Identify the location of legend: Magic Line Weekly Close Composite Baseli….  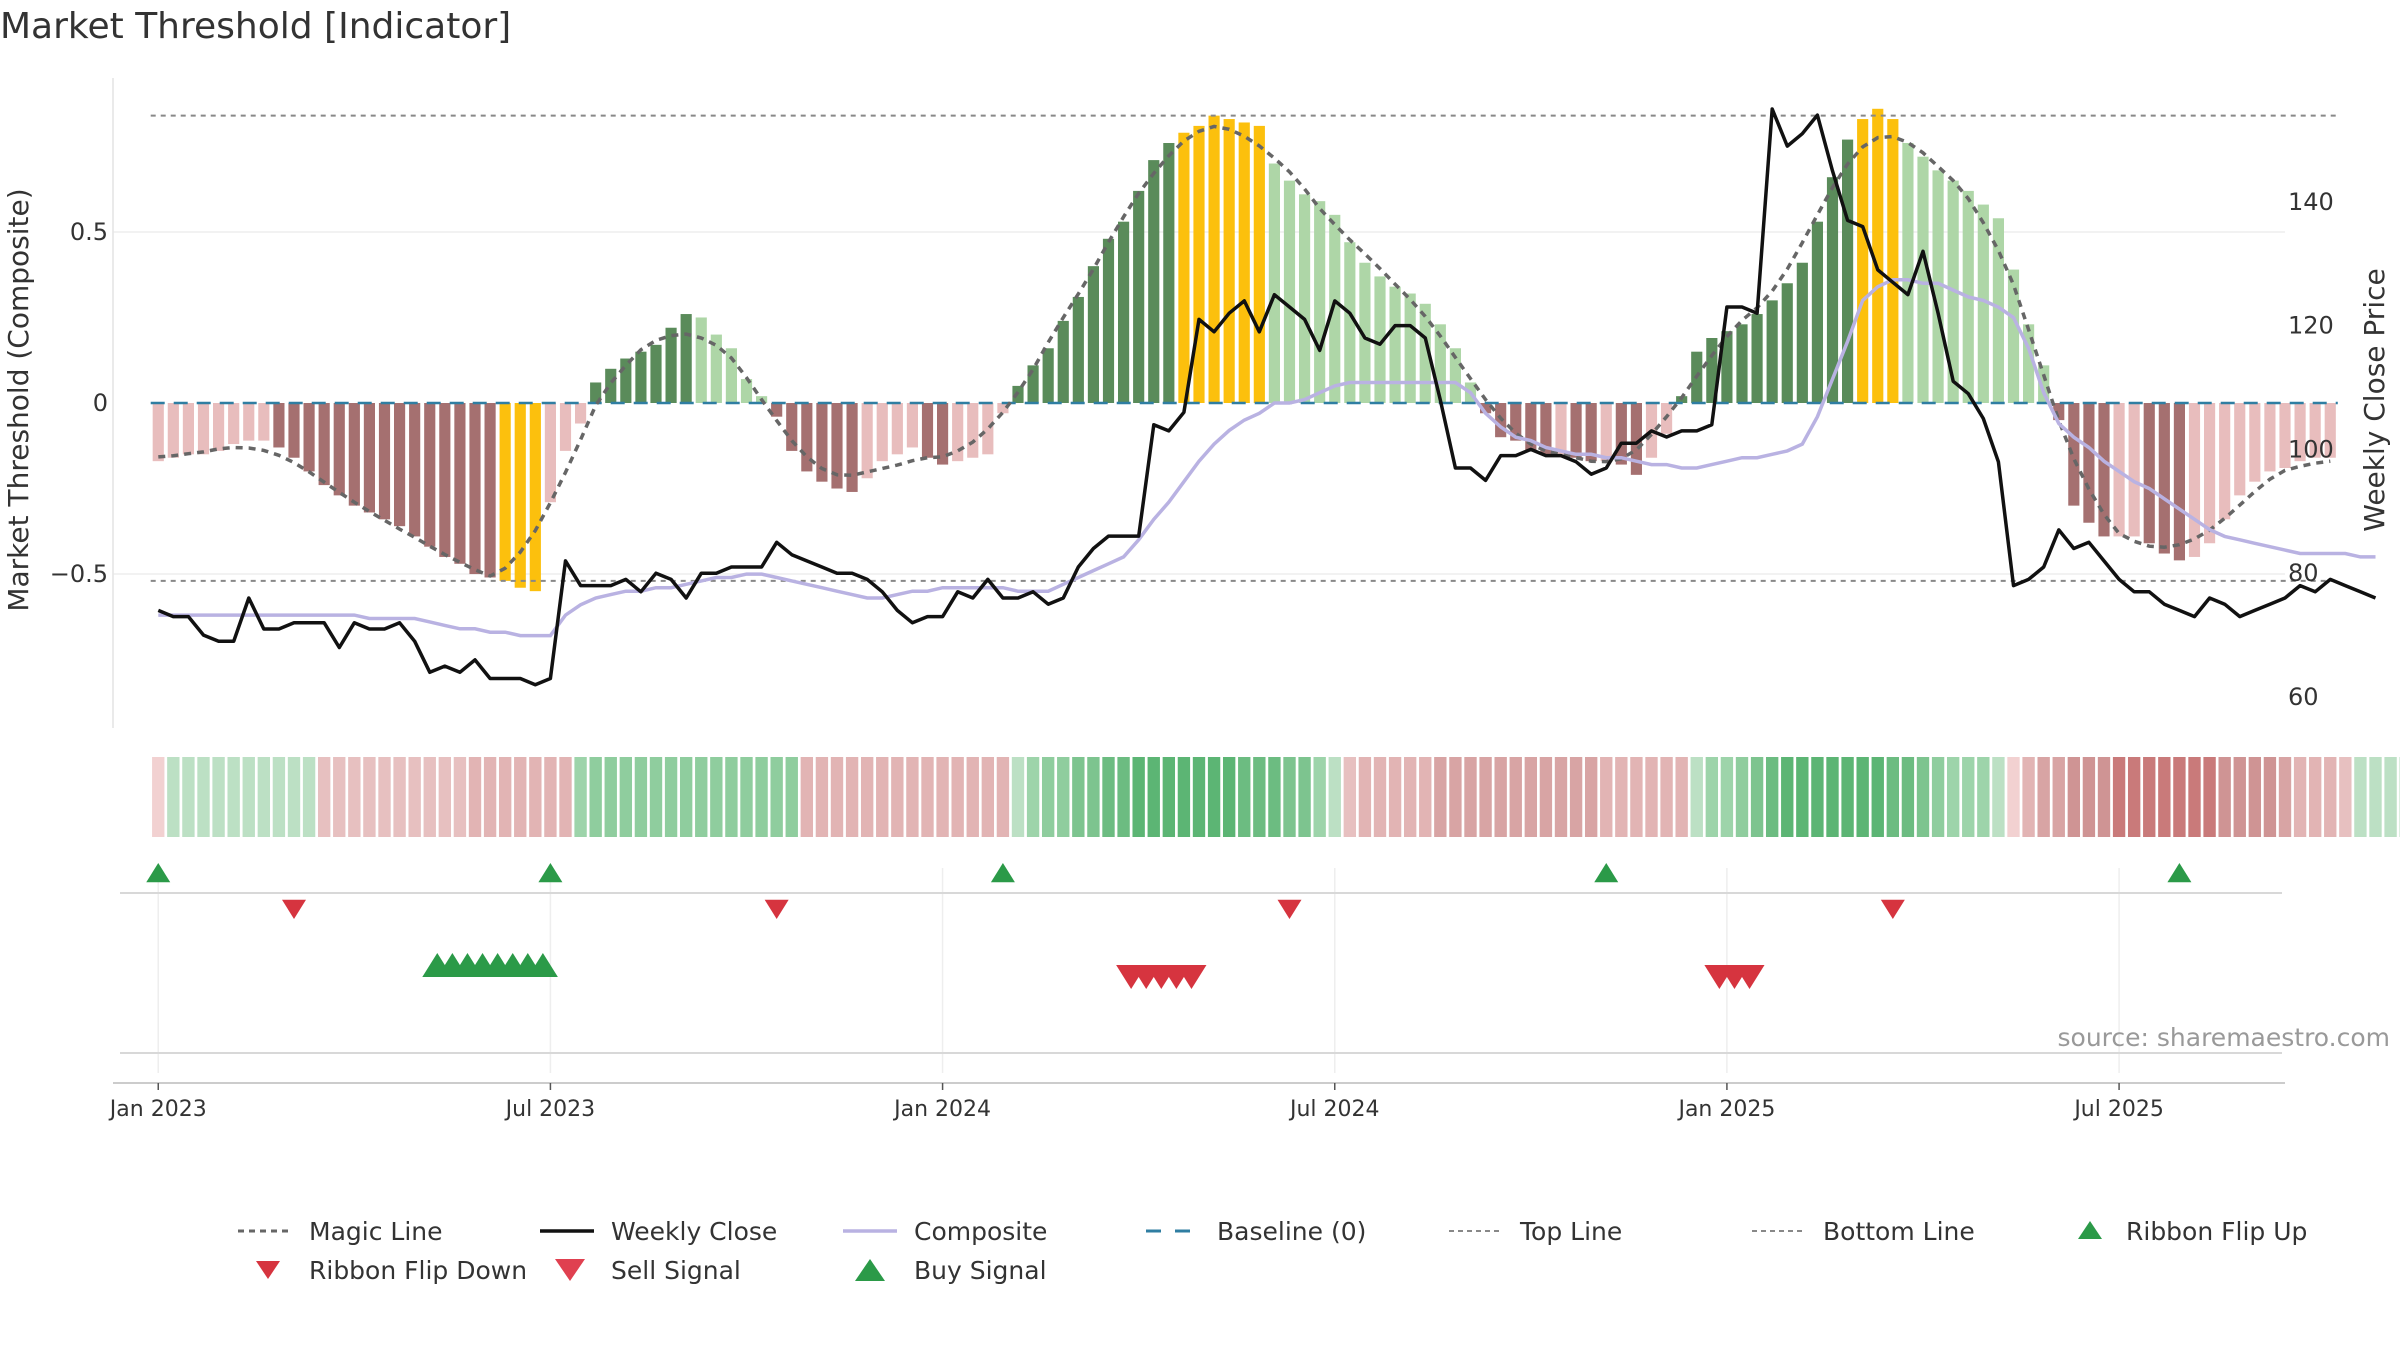
(1272, 1251).